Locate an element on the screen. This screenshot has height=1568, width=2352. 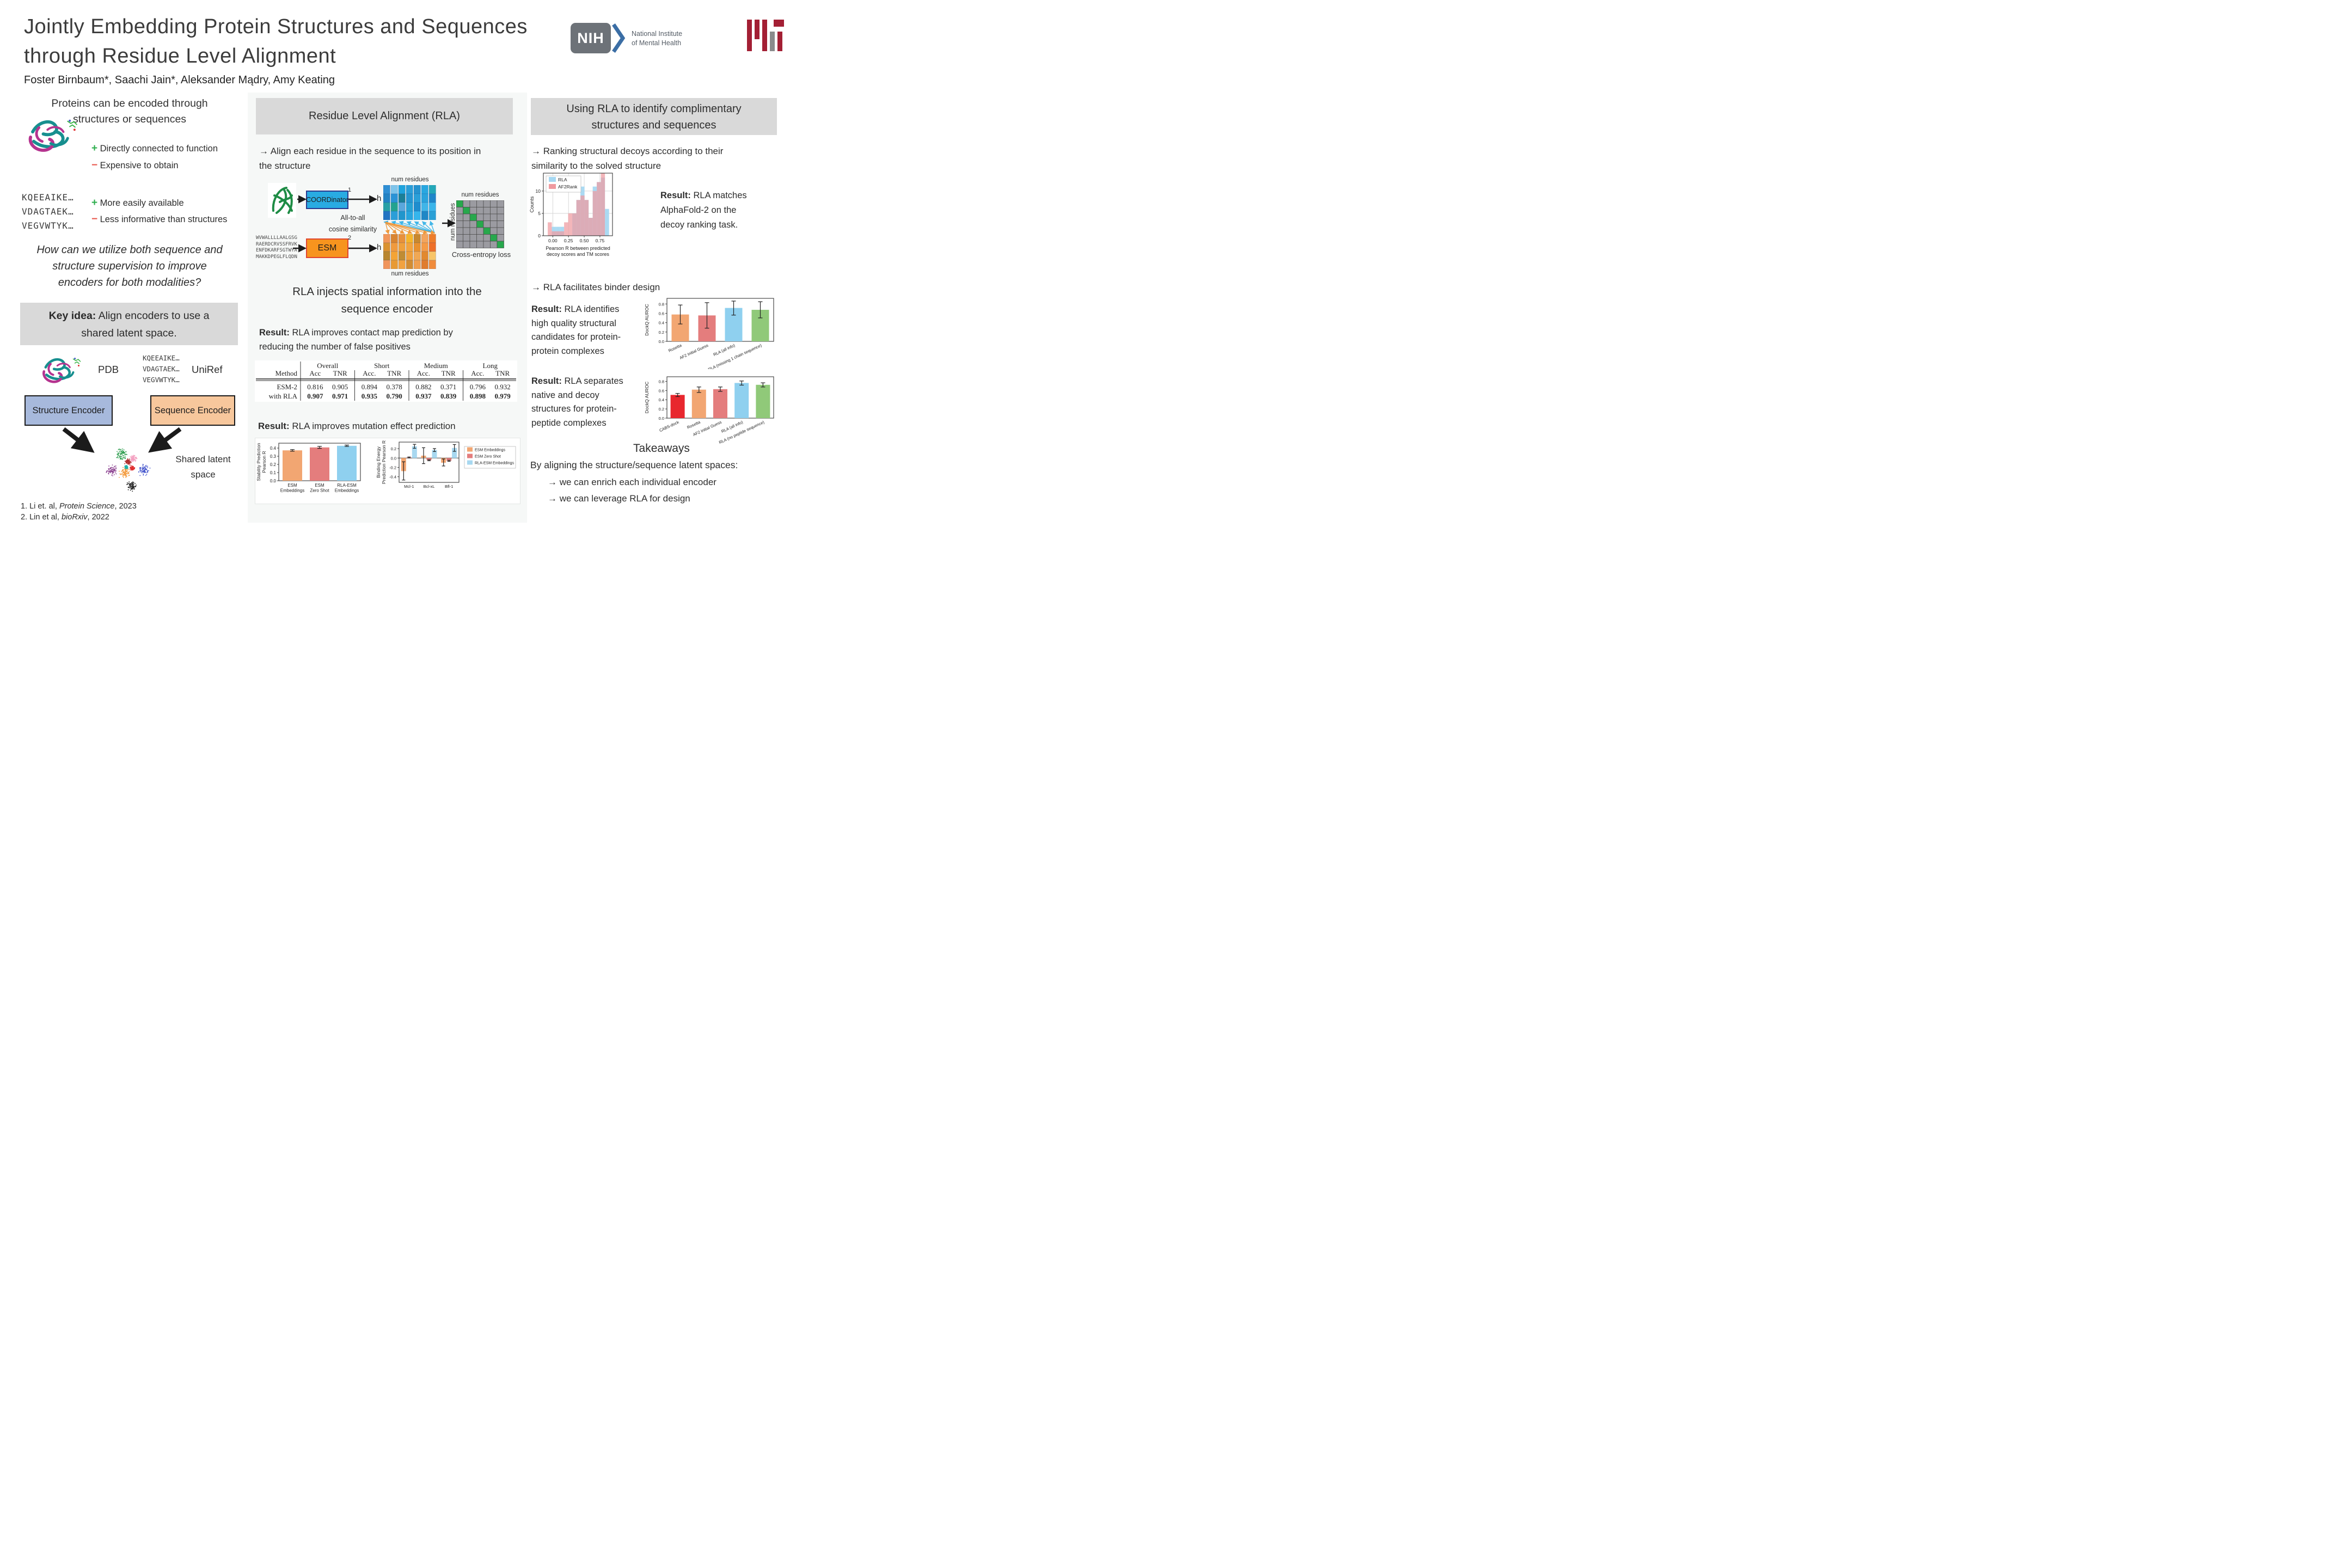
footnote-1: 1. Li et. al, Protein Science, 2023 is located at coordinates (79, 506).